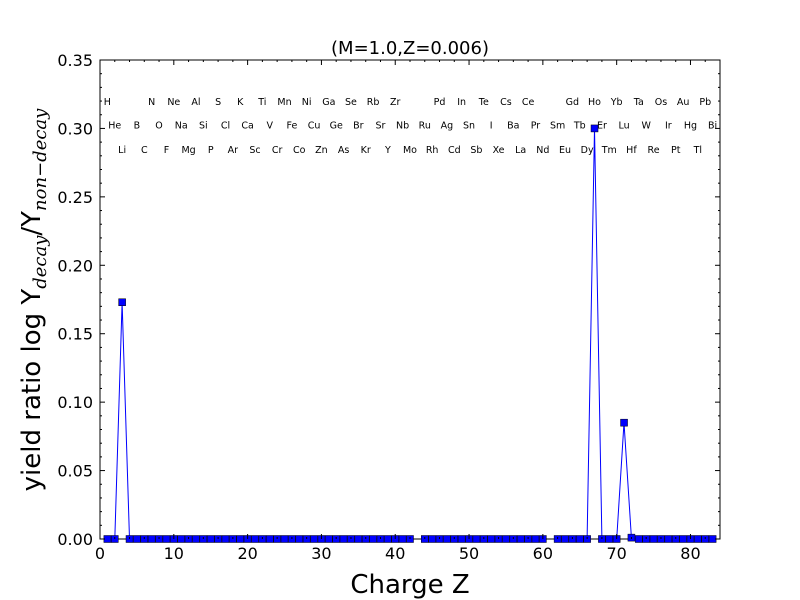 Image resolution: width=800 pixels, height=600 pixels. Describe the element at coordinates (277, 150) in the screenshot. I see `element-symbol-label: Cr` at that location.